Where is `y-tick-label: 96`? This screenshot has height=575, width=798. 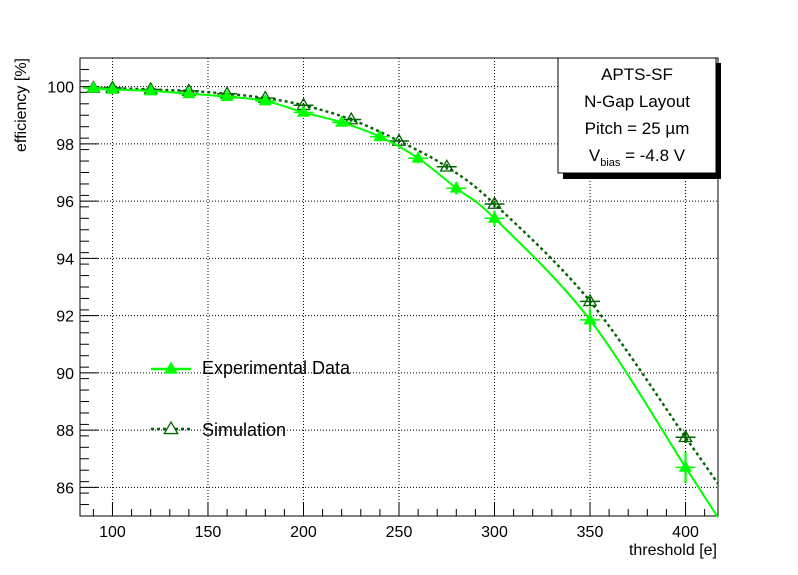
y-tick-label: 96 is located at coordinates (65, 202).